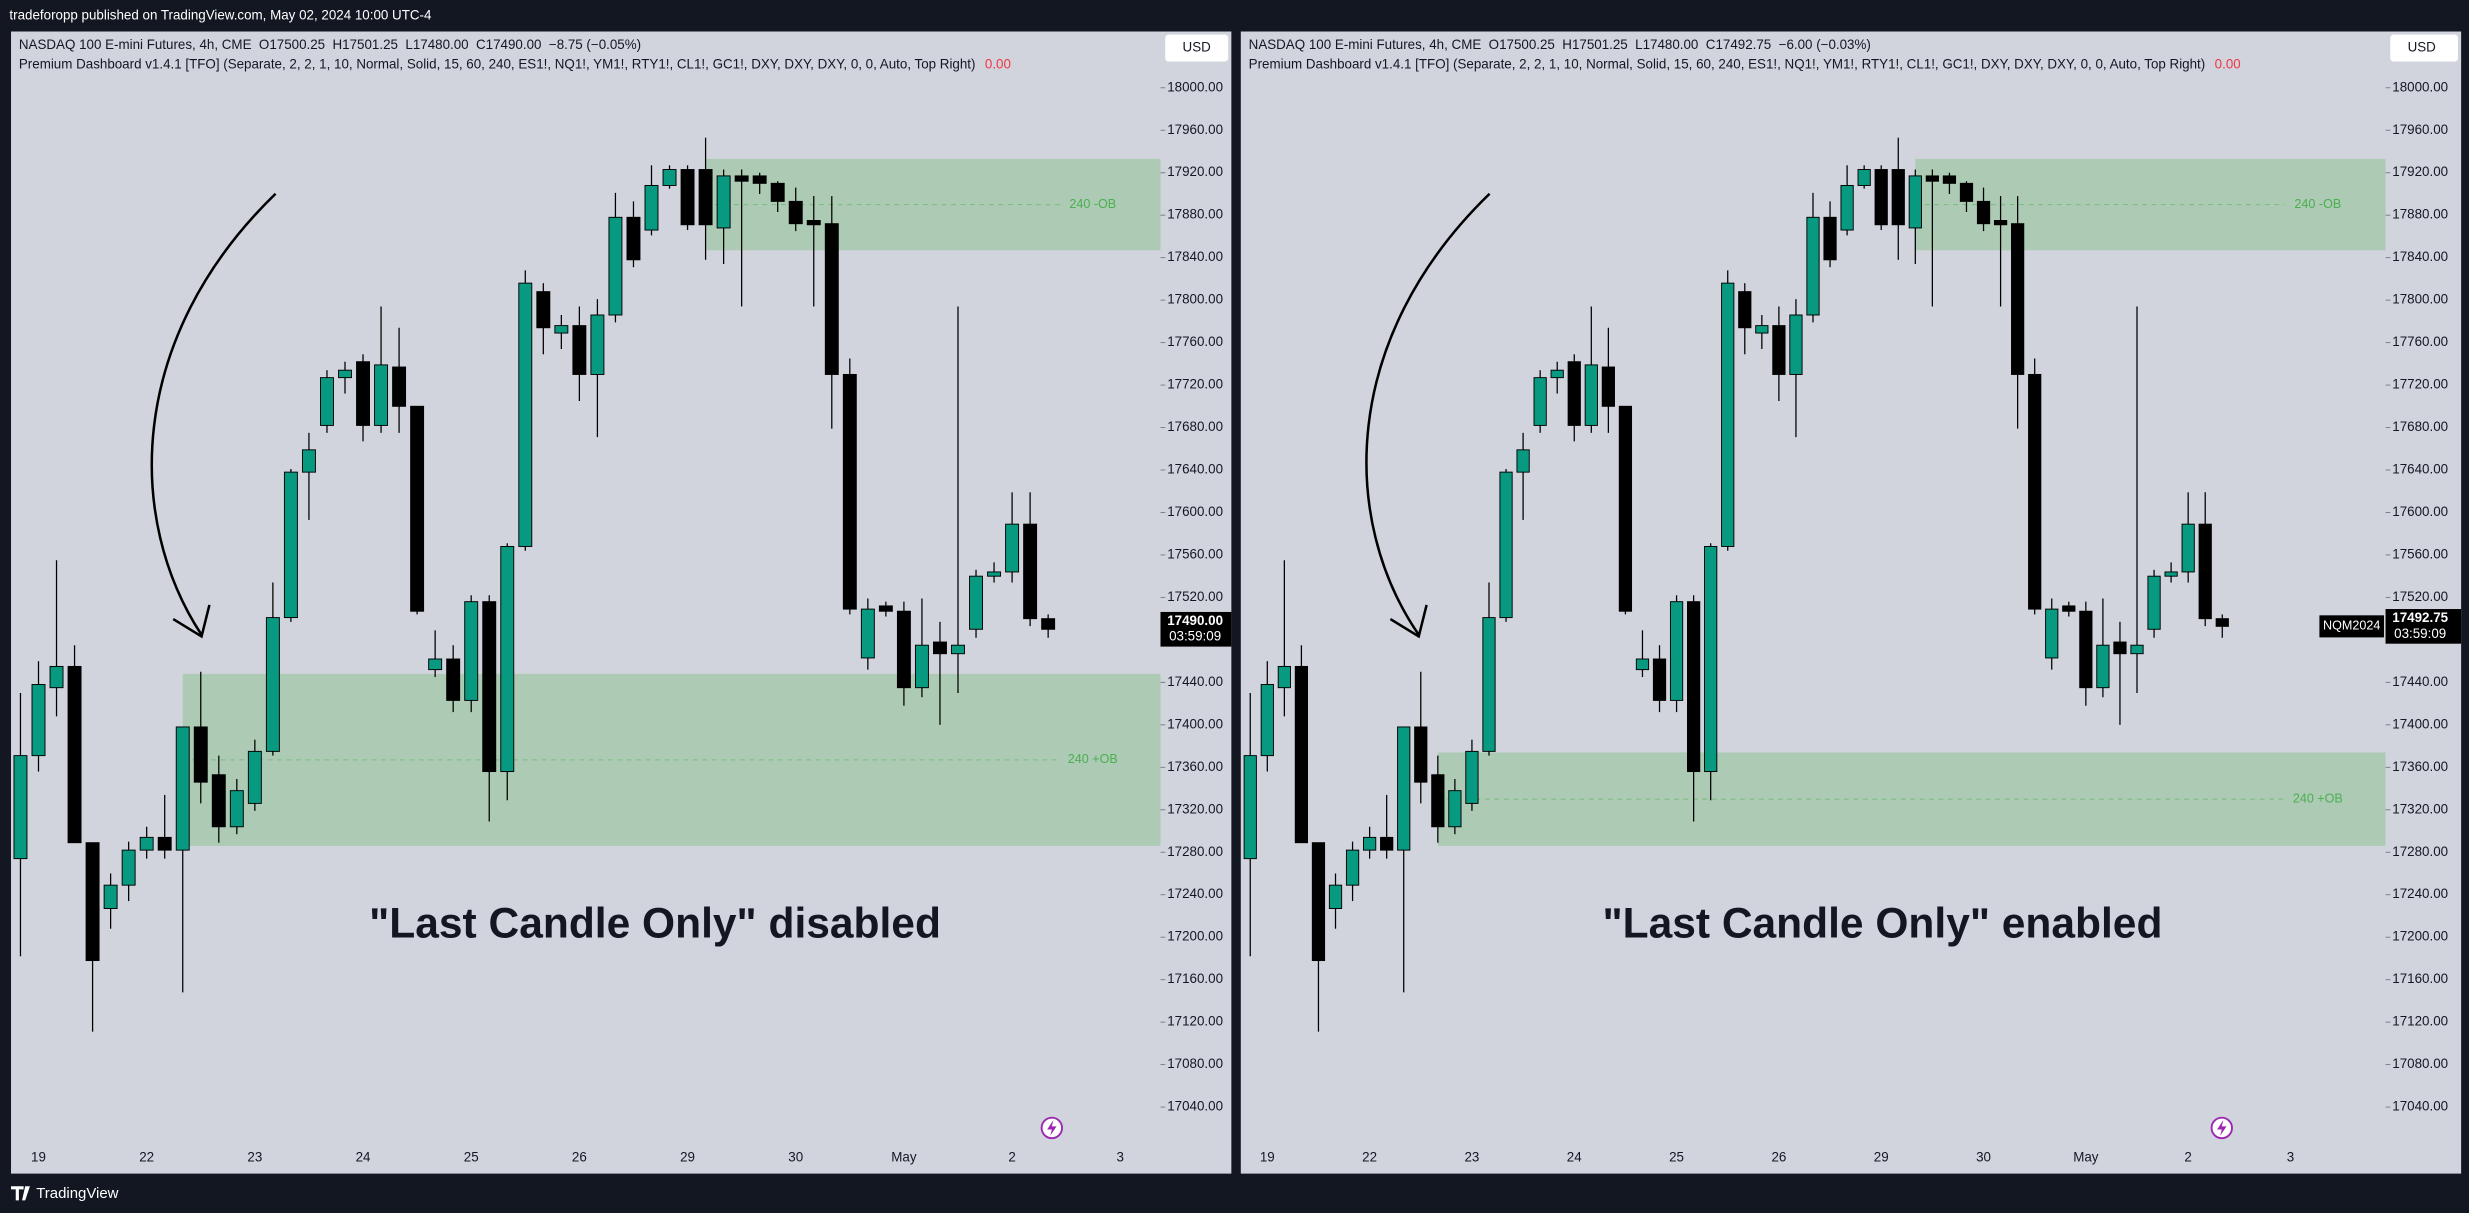 This screenshot has width=2469, height=1213. I want to click on y-tick-label: 17720.00, so click(2420, 384).